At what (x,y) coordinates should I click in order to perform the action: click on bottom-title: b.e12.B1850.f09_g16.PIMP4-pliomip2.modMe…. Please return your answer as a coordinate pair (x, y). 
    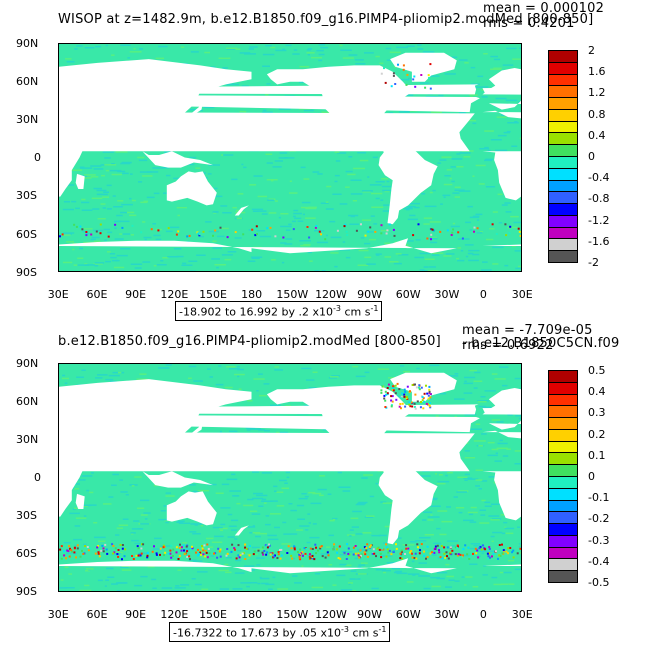
    Looking at the image, I should click on (350, 341).